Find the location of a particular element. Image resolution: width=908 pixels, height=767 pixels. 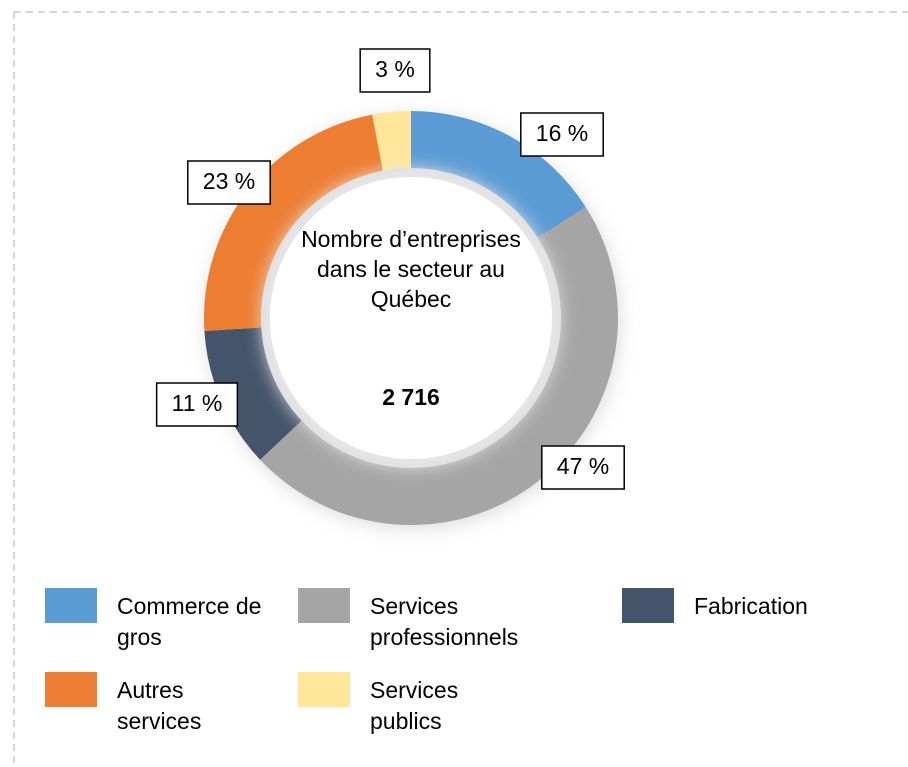

data-label-text: 3 % is located at coordinates (395, 69).